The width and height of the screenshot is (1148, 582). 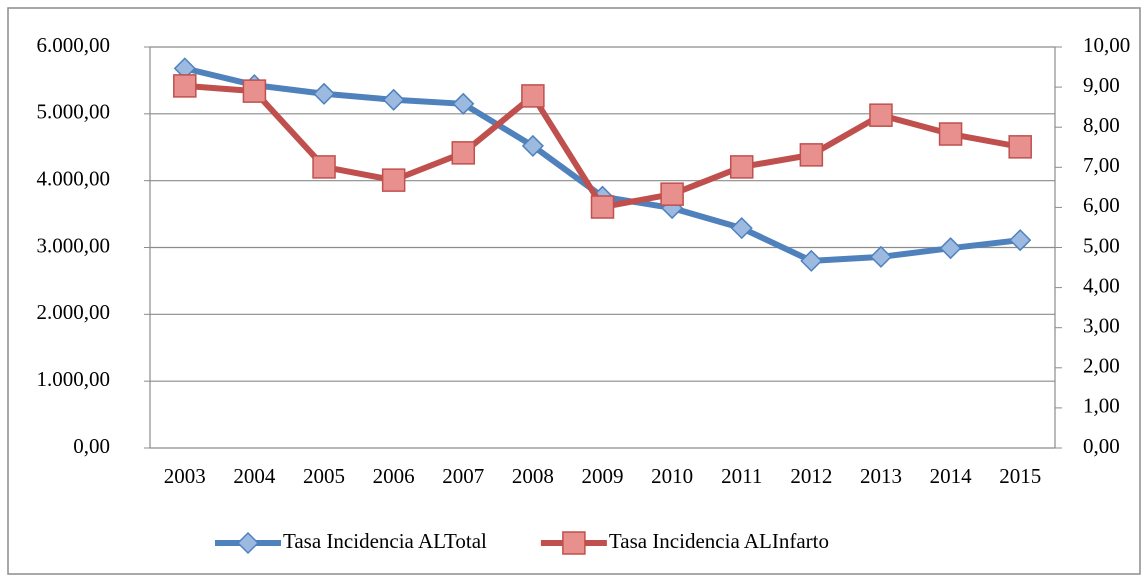 What do you see at coordinates (533, 476) in the screenshot?
I see `x-tick-label: 2008` at bounding box center [533, 476].